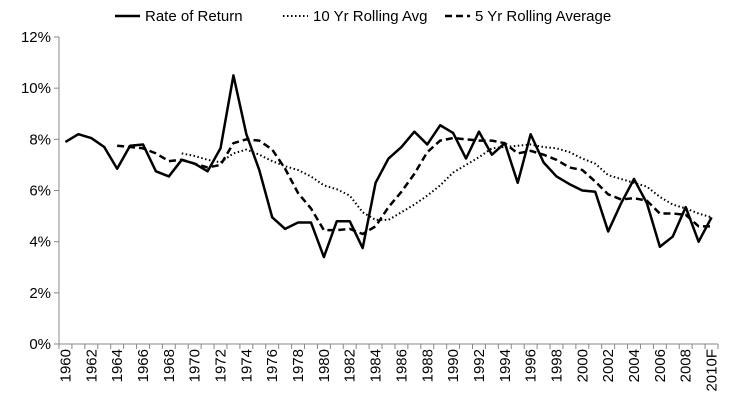 This screenshot has width=750, height=412. I want to click on x-tick-label: 1990, so click(453, 365).